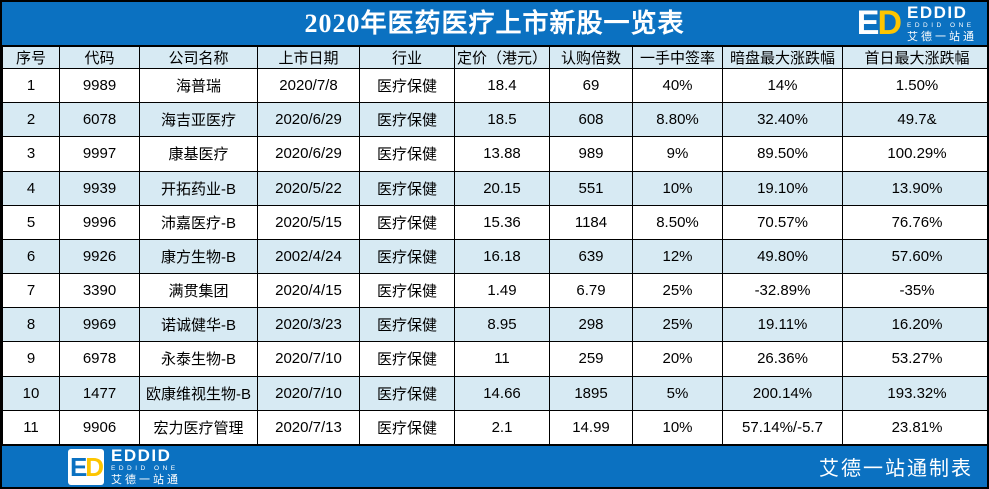 The image size is (989, 489). What do you see at coordinates (782, 359) in the screenshot?
I see `table-cell: 26.36%` at bounding box center [782, 359].